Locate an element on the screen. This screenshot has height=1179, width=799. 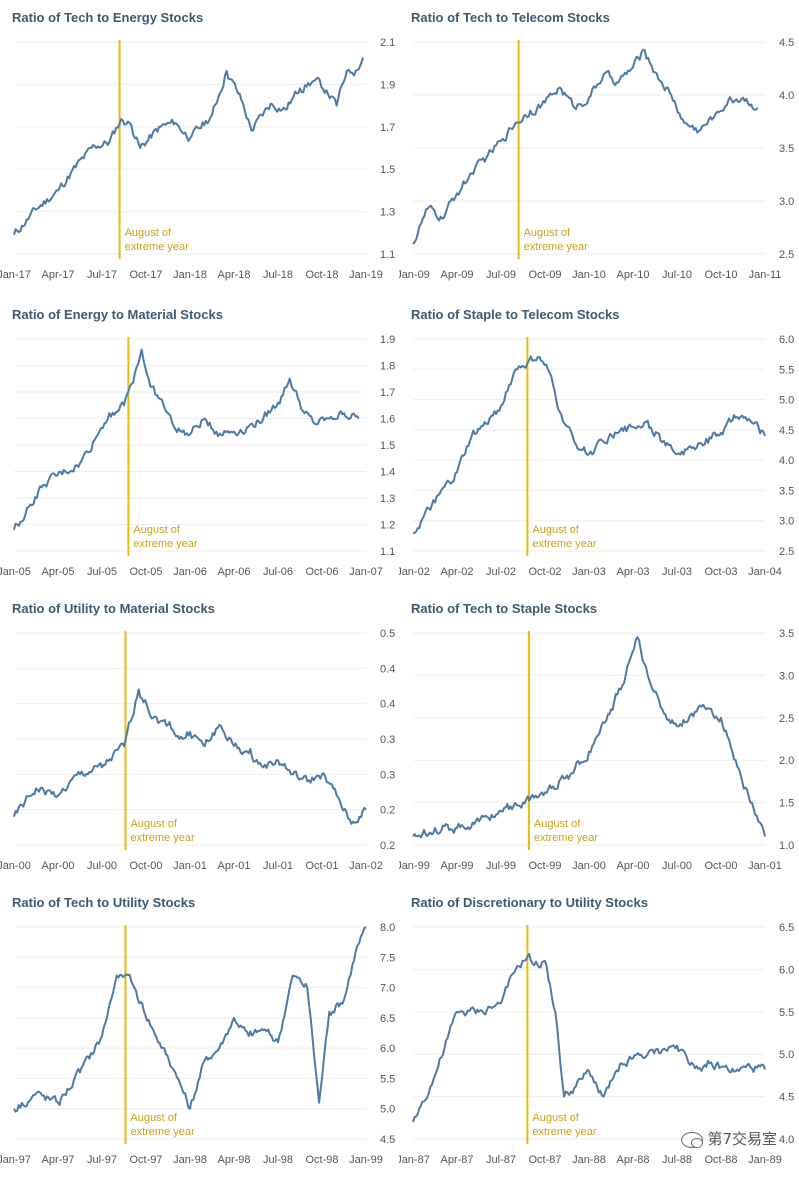
x-tick-label: Jan-06 is located at coordinates (190, 572).